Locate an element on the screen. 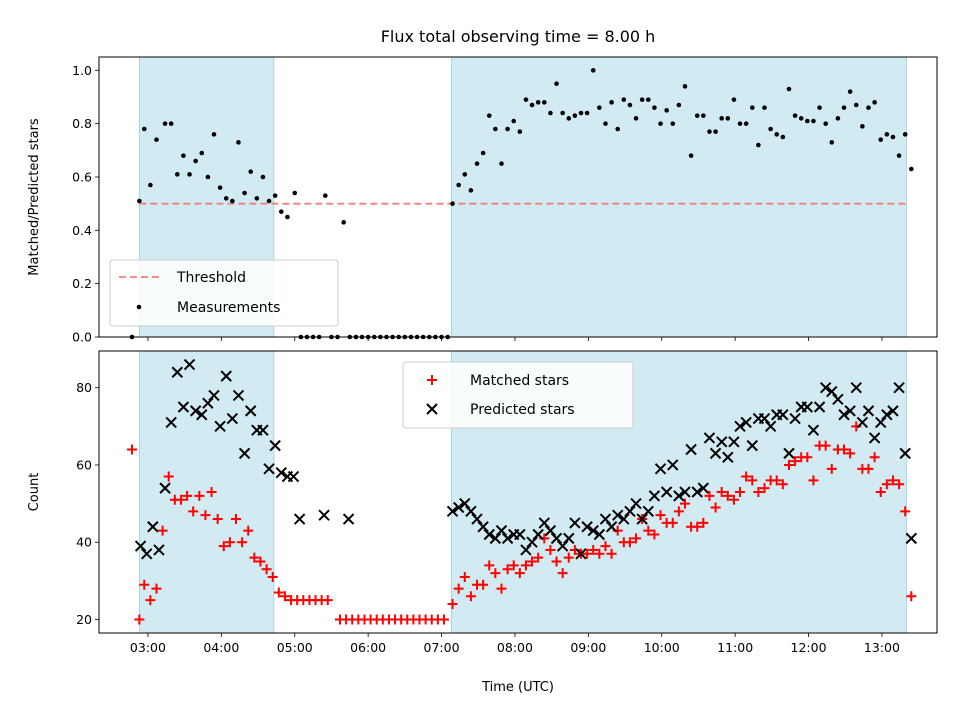  legend-matched-swatch is located at coordinates (432, 380).